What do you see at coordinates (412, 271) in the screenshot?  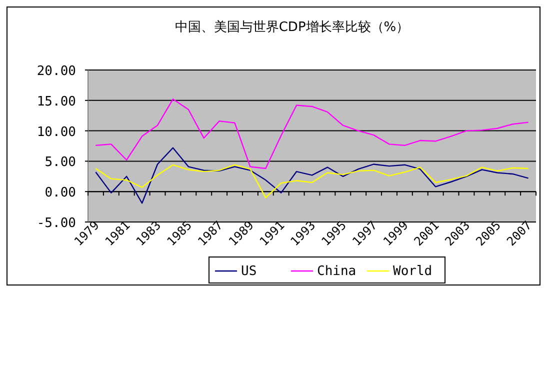 I see `legend-label: World` at bounding box center [412, 271].